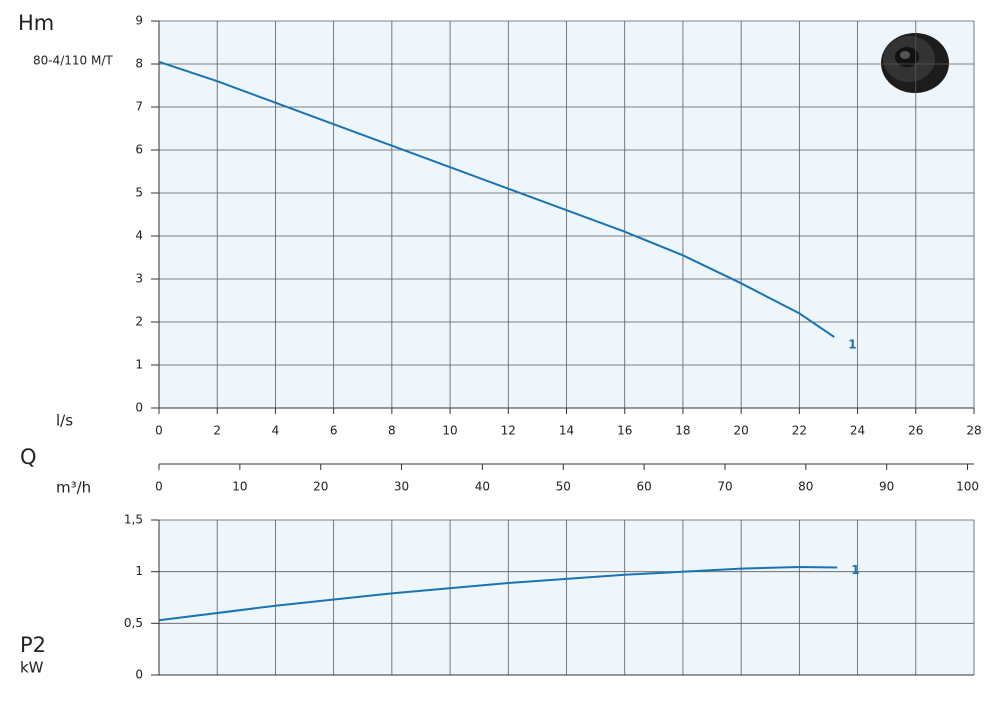 This screenshot has width=1006, height=713. What do you see at coordinates (276, 431) in the screenshot?
I see `x-tick-label: 4` at bounding box center [276, 431].